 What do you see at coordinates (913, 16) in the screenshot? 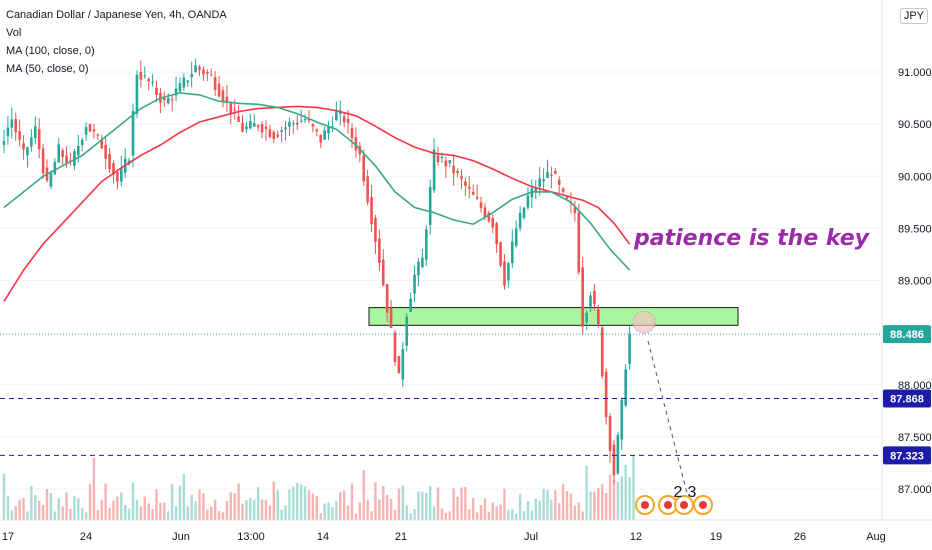
I see `currency-badge: JPY` at bounding box center [913, 16].